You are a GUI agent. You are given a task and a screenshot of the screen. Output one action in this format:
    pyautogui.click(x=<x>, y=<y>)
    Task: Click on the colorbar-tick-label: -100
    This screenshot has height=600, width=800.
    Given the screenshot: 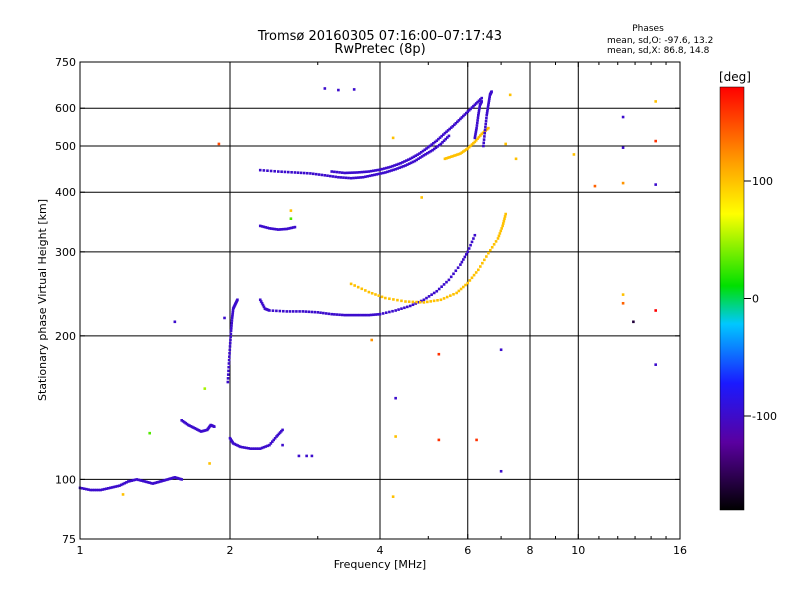 What is the action you would take?
    pyautogui.click(x=764, y=416)
    